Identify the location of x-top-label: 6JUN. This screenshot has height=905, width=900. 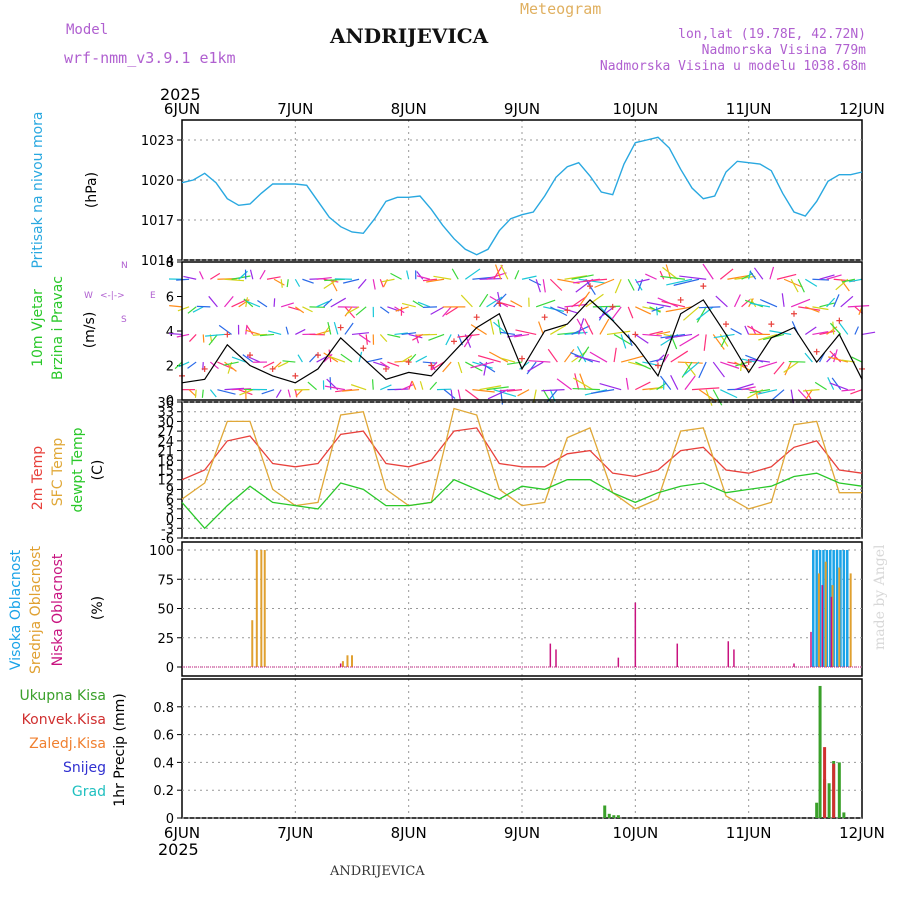
(182, 109).